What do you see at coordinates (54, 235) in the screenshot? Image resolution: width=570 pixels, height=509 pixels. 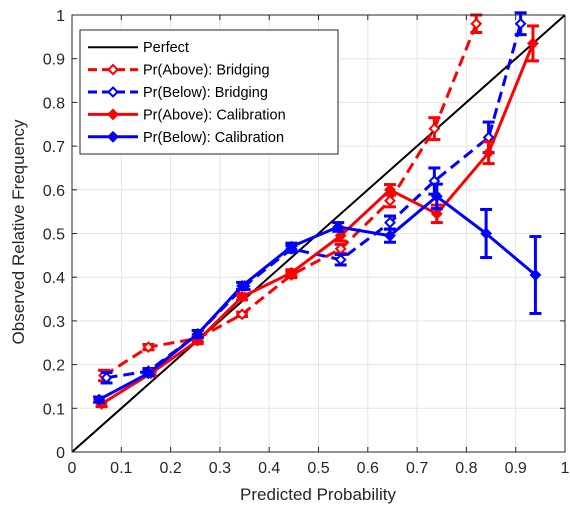 I see `y-tick-label: 0.5` at bounding box center [54, 235].